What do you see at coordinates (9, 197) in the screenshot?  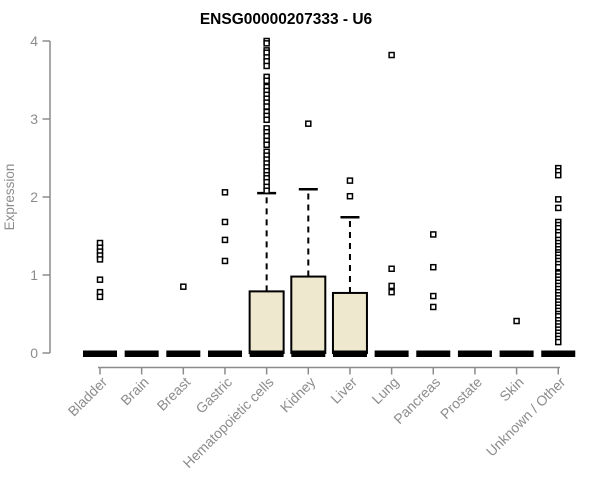 I see `y-axis-title: Expression` at bounding box center [9, 197].